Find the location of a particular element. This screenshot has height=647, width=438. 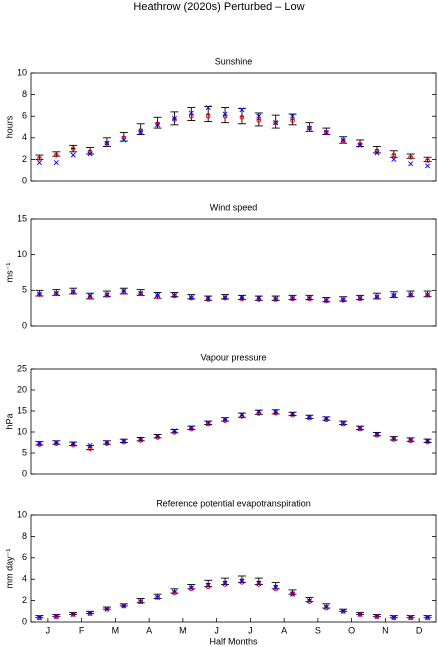

x-tick-label: D is located at coordinates (419, 630).